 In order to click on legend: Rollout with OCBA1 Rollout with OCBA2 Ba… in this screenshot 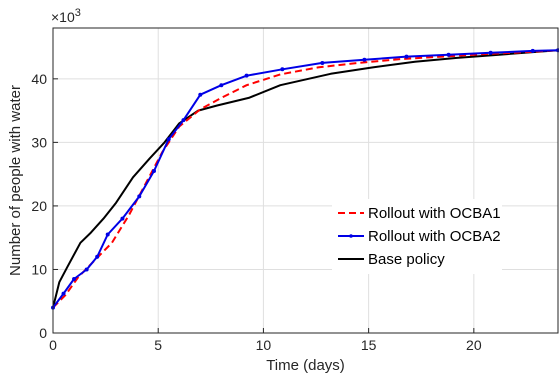, I will do `click(417, 236)`.